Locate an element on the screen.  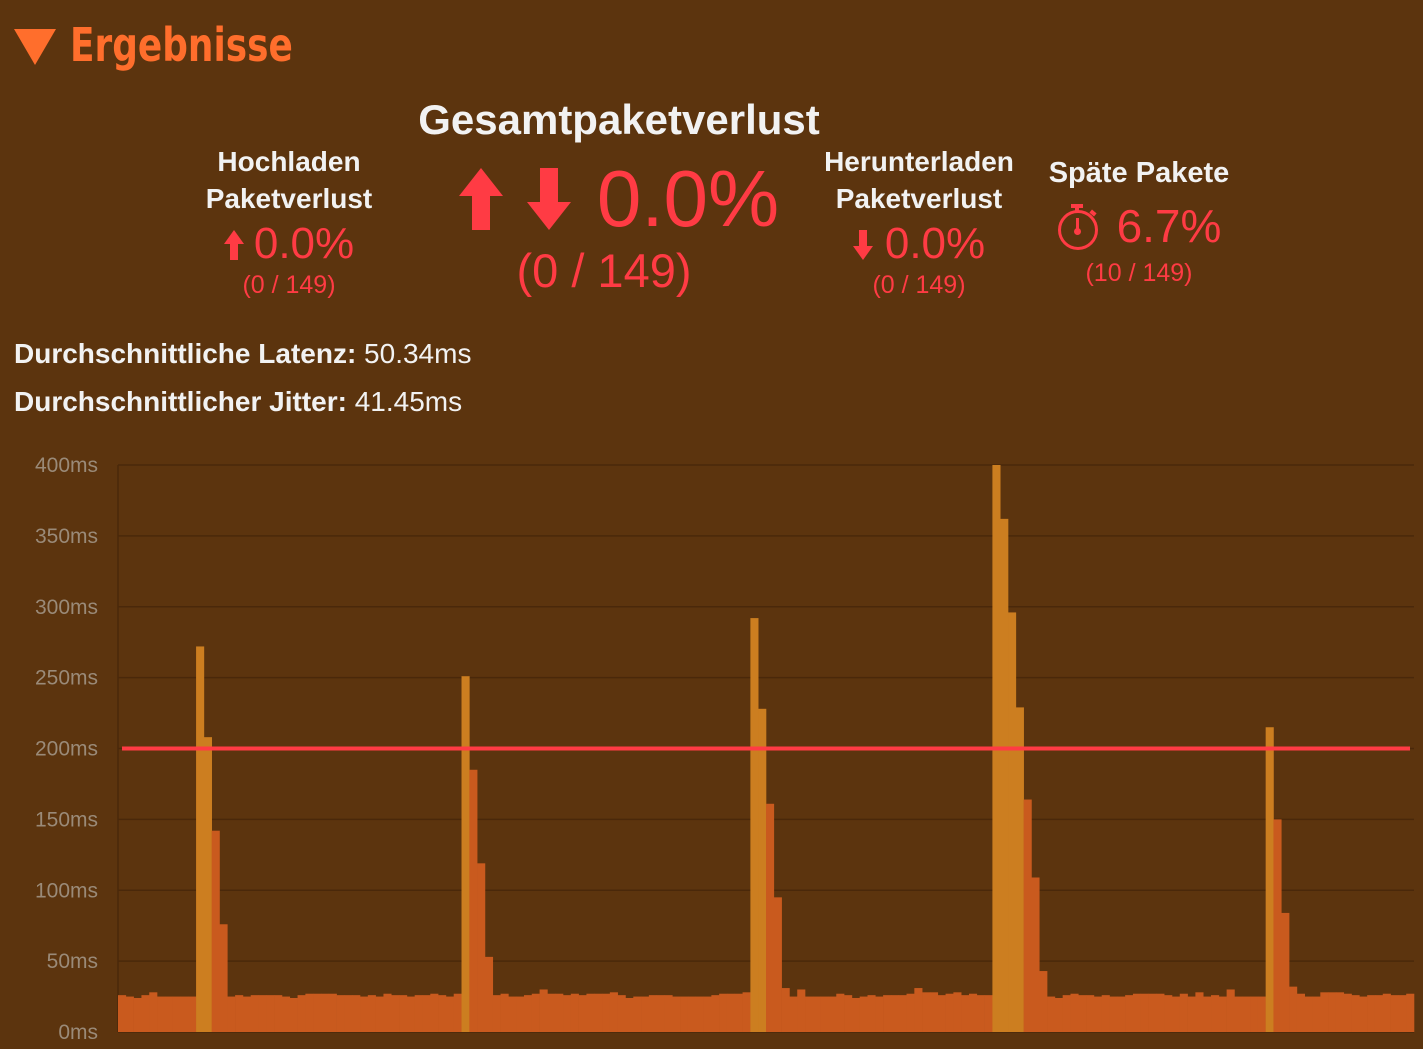
y-tick-label: 350ms is located at coordinates (66, 536).